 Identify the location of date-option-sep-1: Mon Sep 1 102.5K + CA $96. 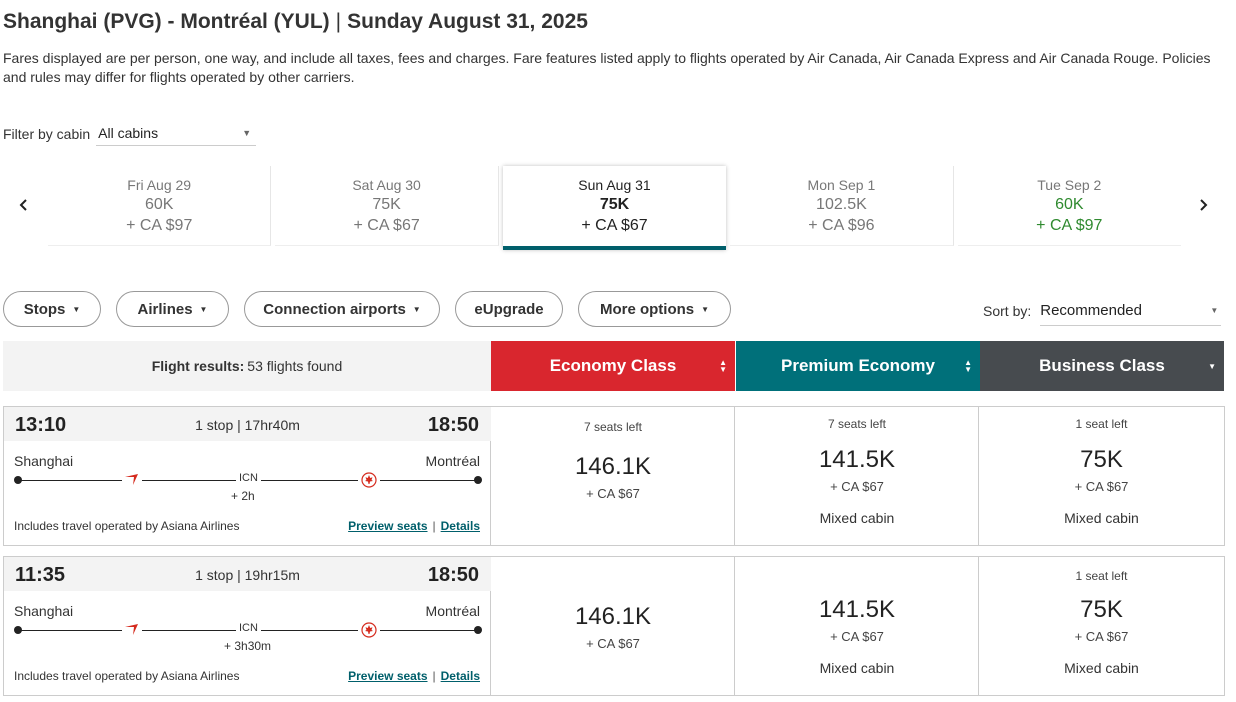
(842, 206).